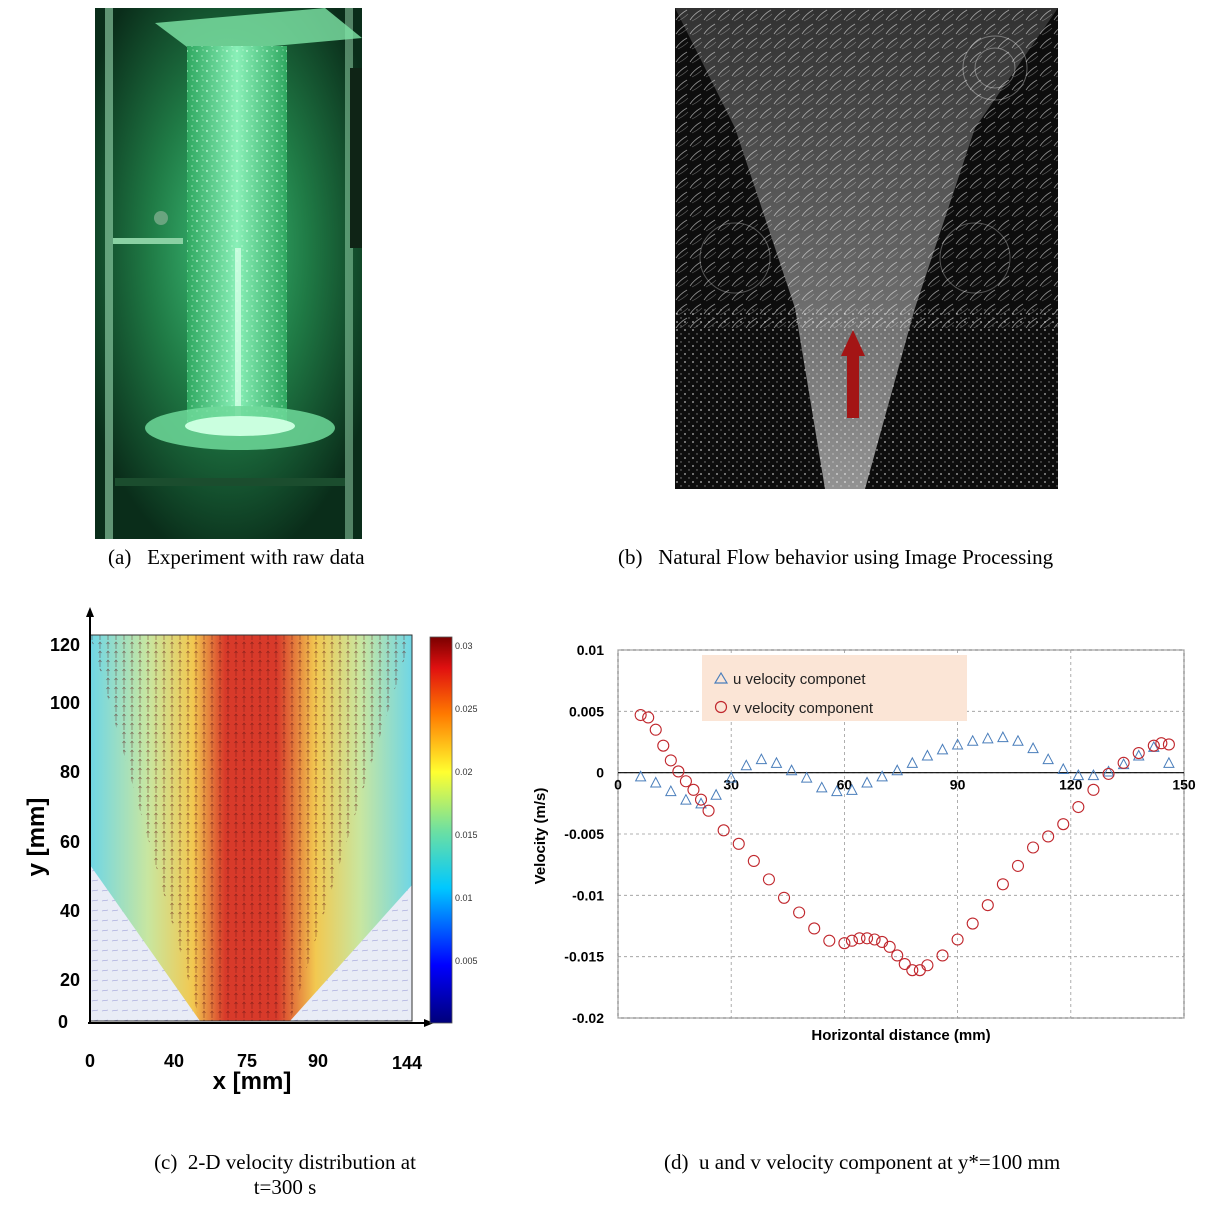 The image size is (1212, 1209). Describe the element at coordinates (65, 645) in the screenshot. I see `y-tick-label: 120` at that location.